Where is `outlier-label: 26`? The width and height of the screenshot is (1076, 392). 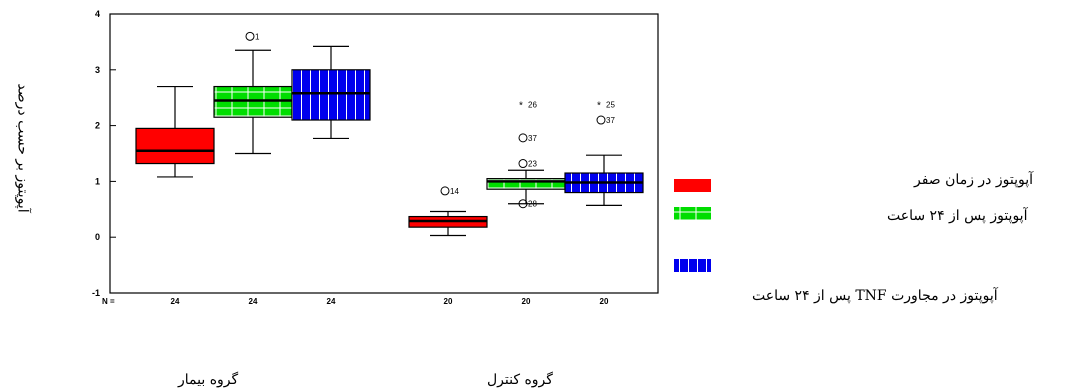
outlier-label: 26 is located at coordinates (532, 104).